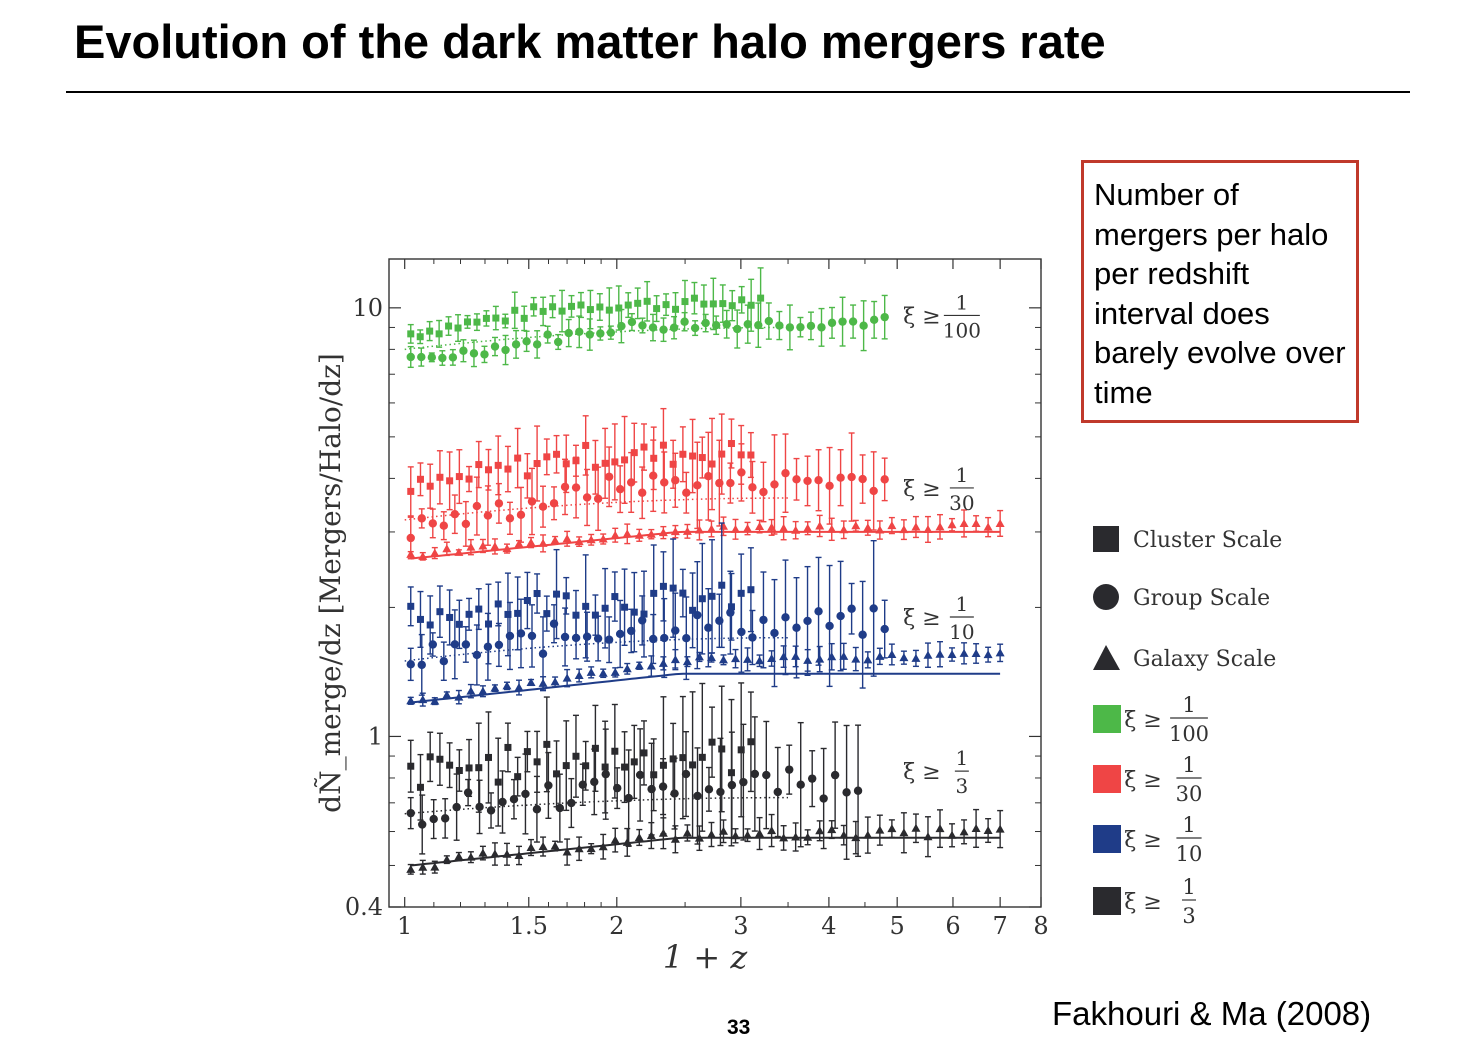 This screenshot has height=1056, width=1478. What do you see at coordinates (962, 330) in the screenshot?
I see `series-threshold-fraction-denominator: 100` at bounding box center [962, 330].